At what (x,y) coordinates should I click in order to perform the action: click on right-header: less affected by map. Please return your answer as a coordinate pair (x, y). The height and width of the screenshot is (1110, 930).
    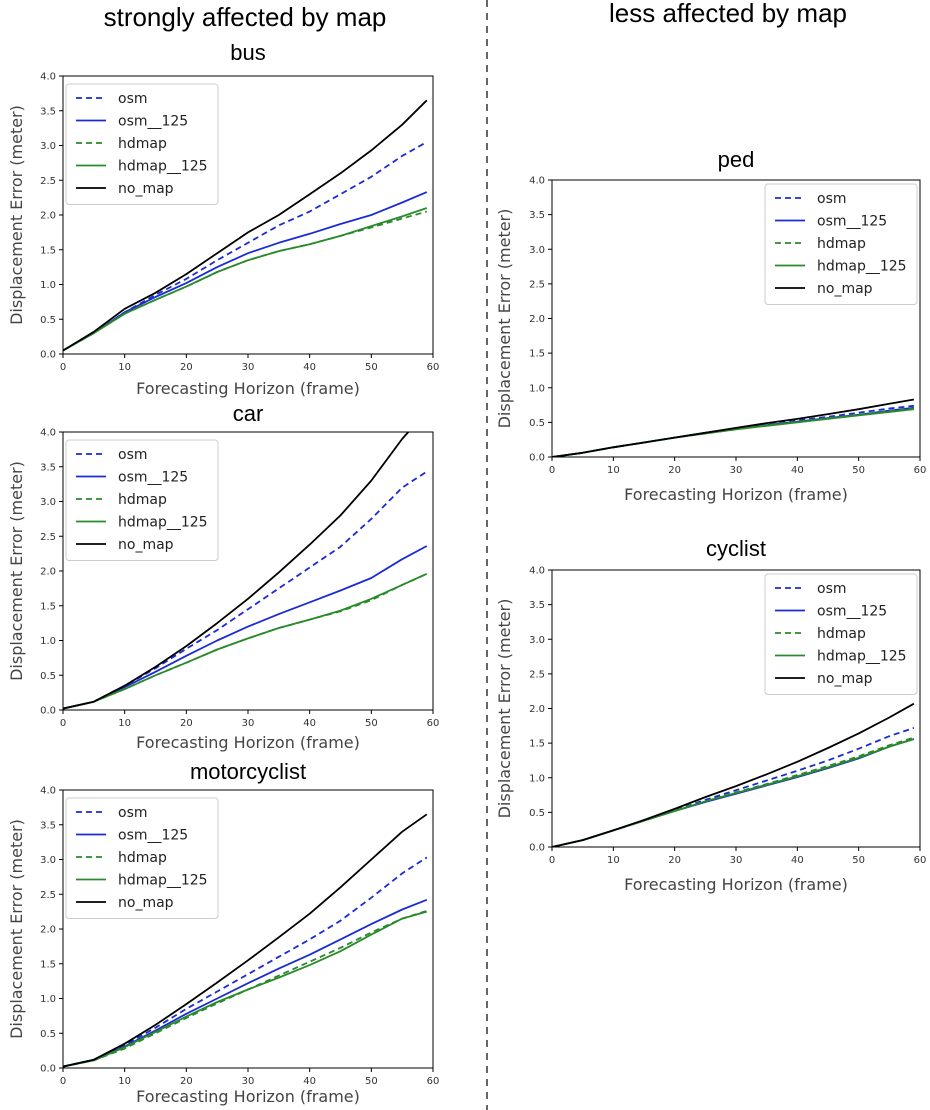
    Looking at the image, I should click on (728, 14).